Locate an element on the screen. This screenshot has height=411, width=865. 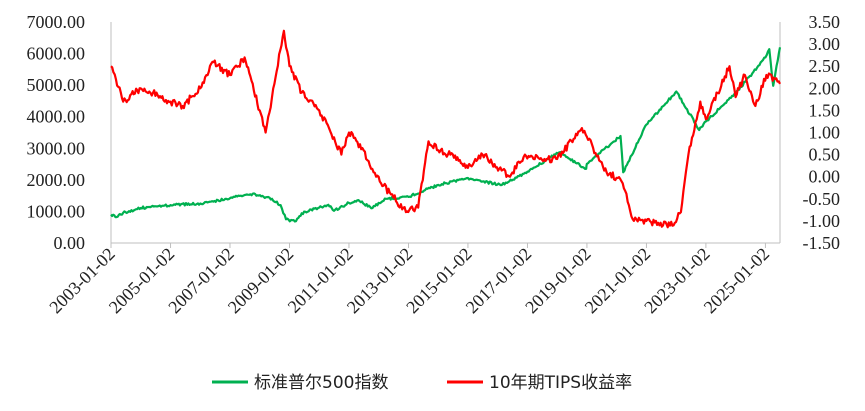
y-right-tick-label: -0.50 is located at coordinates (822, 199).